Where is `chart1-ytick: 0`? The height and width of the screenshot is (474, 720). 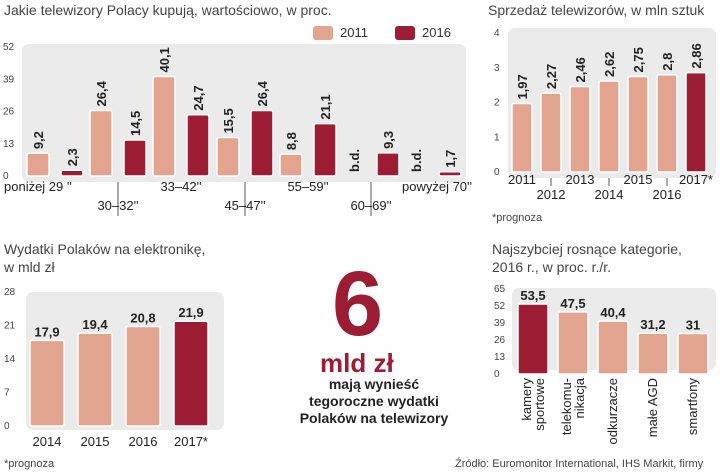
chart1-ytick: 0 is located at coordinates (6, 176).